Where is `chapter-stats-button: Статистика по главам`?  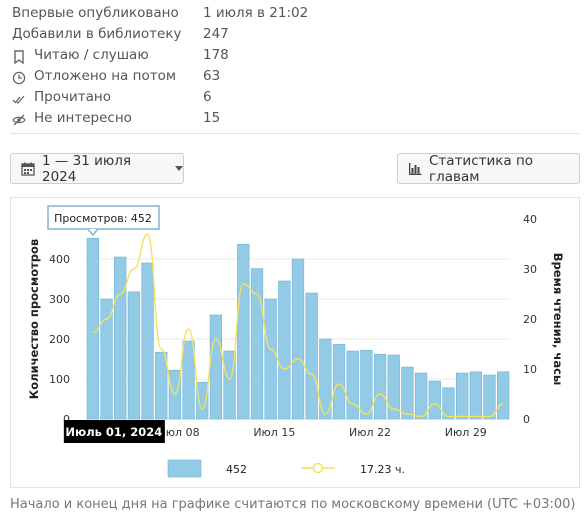
chapter-stats-button: Статистика по главам is located at coordinates (488, 168).